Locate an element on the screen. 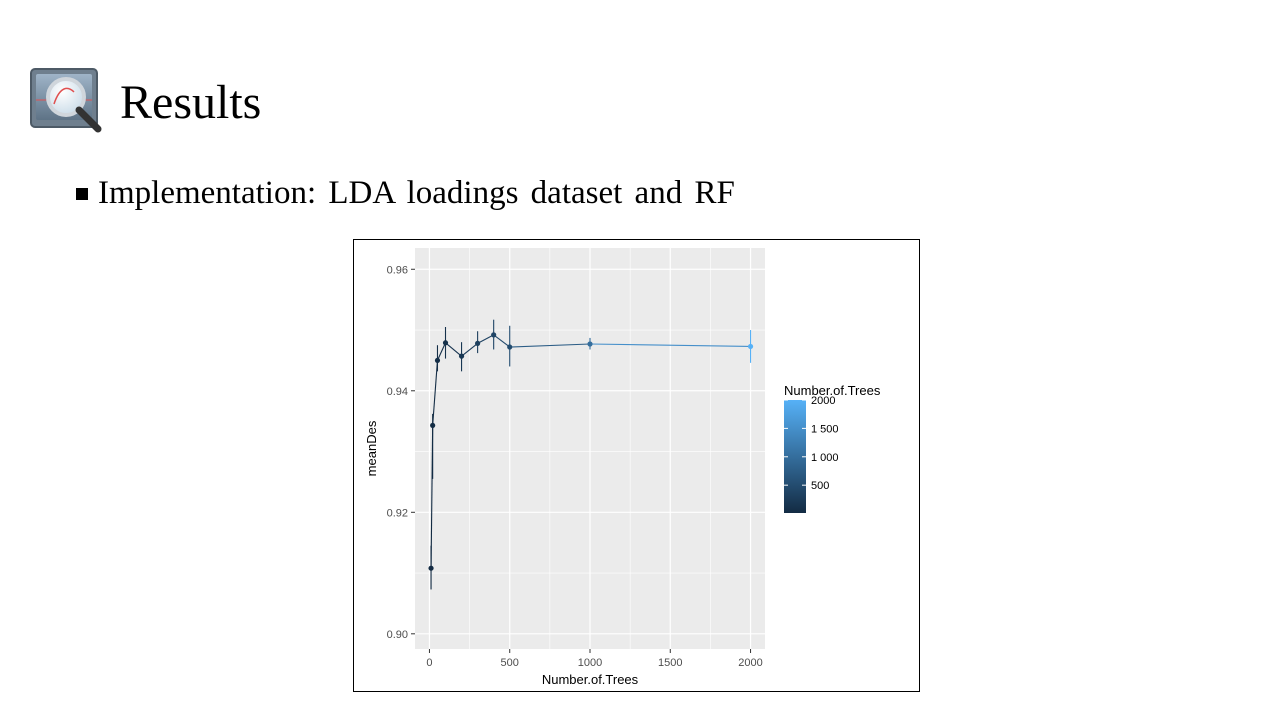 The width and height of the screenshot is (1280, 720). legend: Number.of.Trees 500 1 000 1 500 2000 is located at coordinates (832, 448).